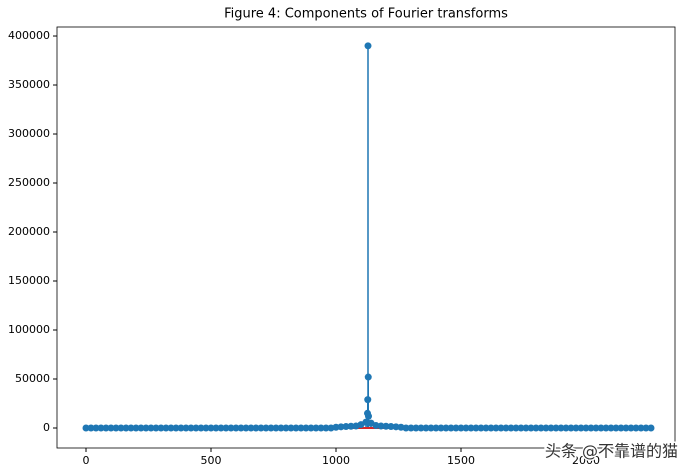 Image resolution: width=689 pixels, height=474 pixels. Describe the element at coordinates (611, 451) in the screenshot. I see `watermark: 头条 @不靠谱的猫` at that location.